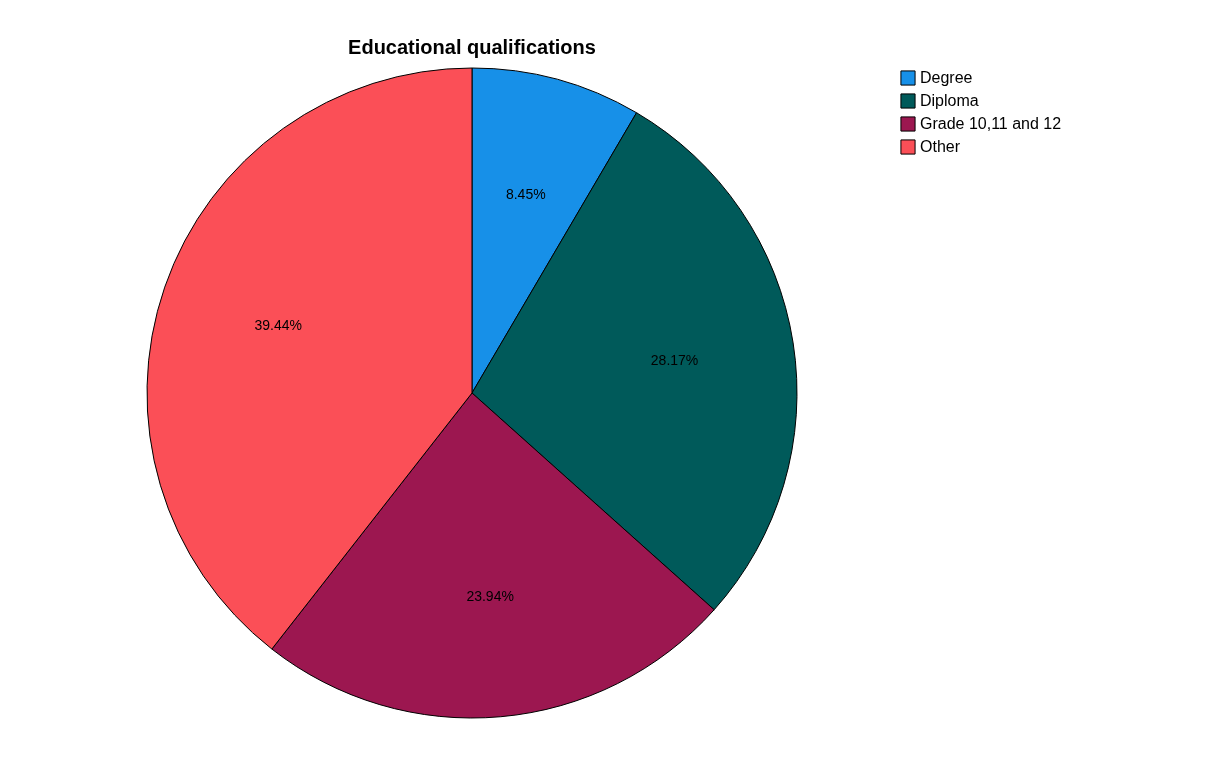 The width and height of the screenshot is (1226, 765). What do you see at coordinates (490, 596) in the screenshot?
I see `data-label: 23.94%` at bounding box center [490, 596].